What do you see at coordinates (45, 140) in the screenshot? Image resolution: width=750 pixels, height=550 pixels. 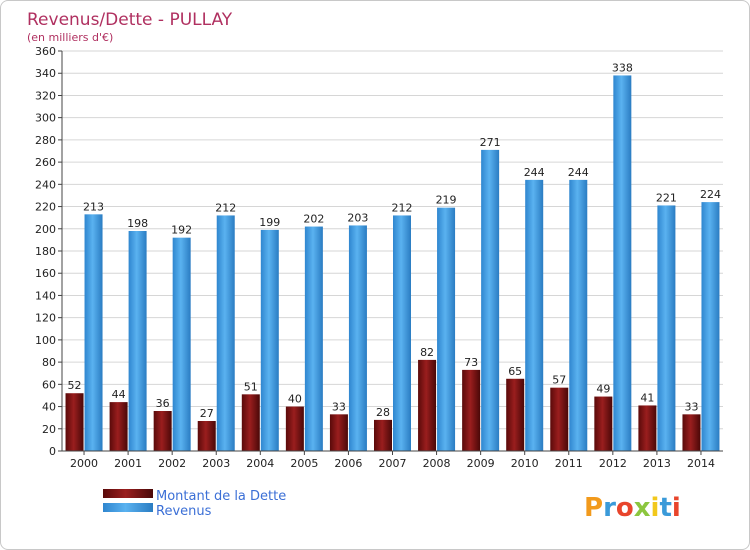 I see `y-tick-label: 280` at bounding box center [45, 140].